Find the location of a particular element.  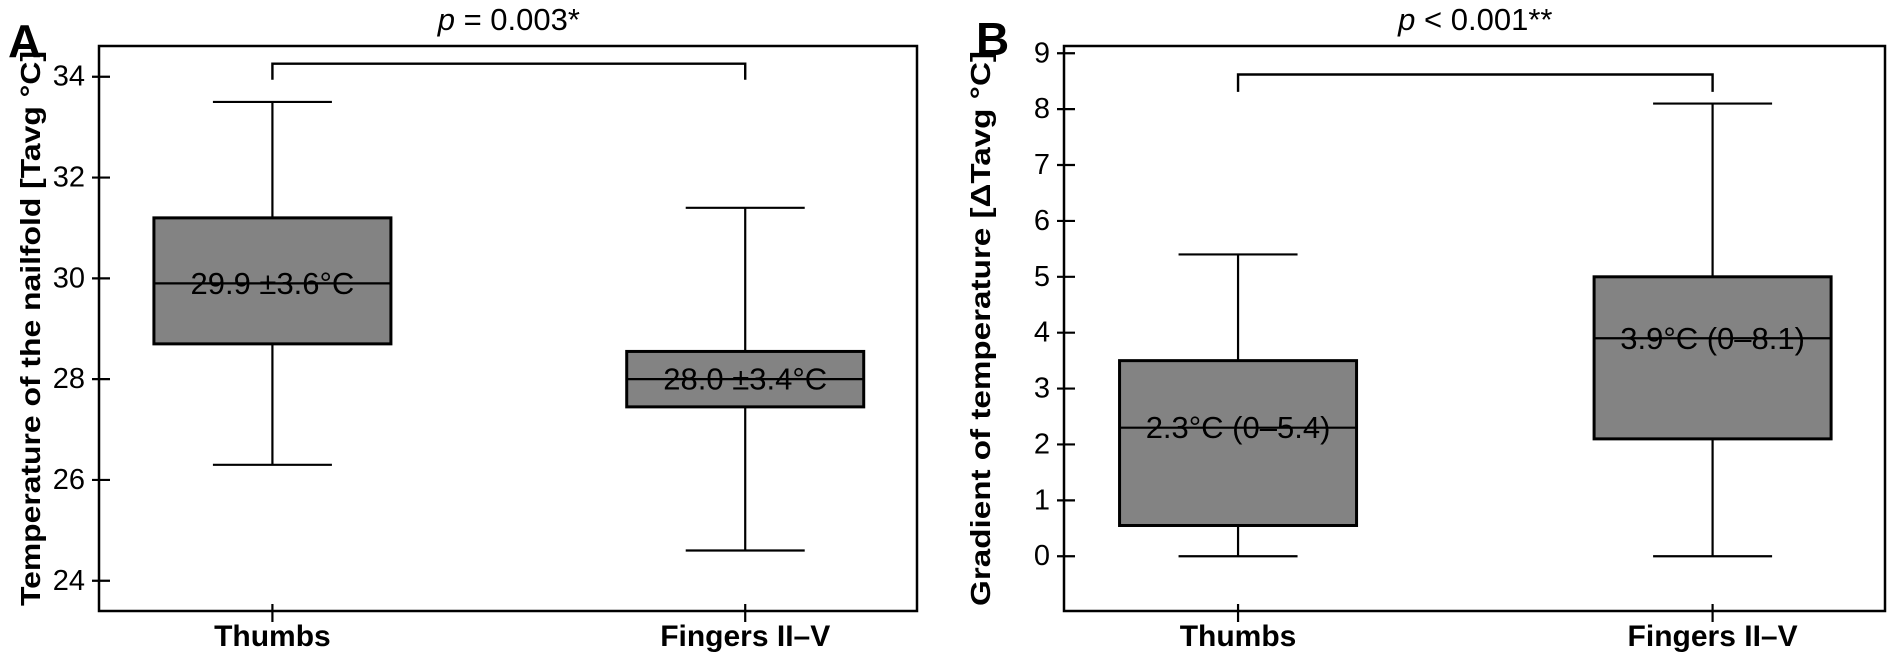

y-tick-label: 0 is located at coordinates (1042, 556).